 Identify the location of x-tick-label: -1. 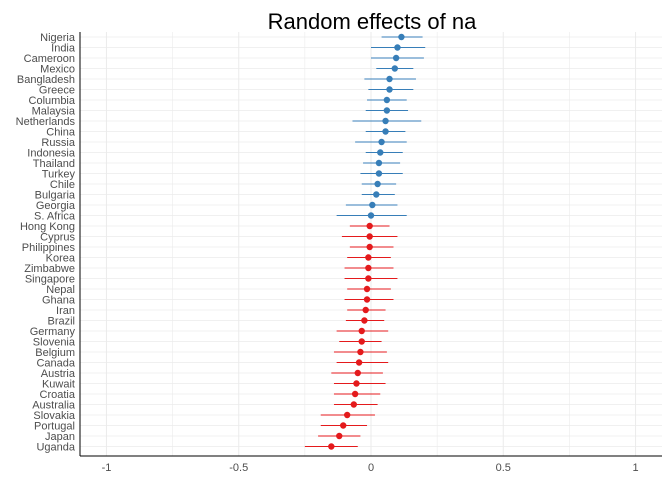
(107, 468).